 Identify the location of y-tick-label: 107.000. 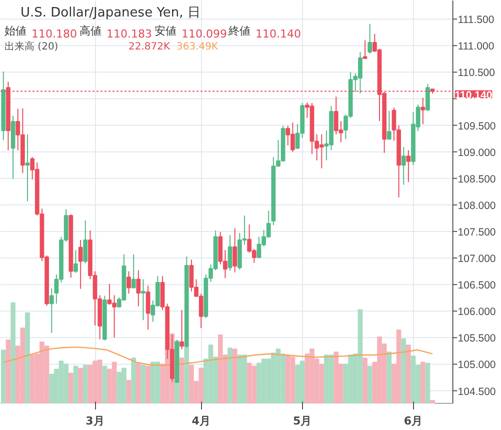
(477, 259).